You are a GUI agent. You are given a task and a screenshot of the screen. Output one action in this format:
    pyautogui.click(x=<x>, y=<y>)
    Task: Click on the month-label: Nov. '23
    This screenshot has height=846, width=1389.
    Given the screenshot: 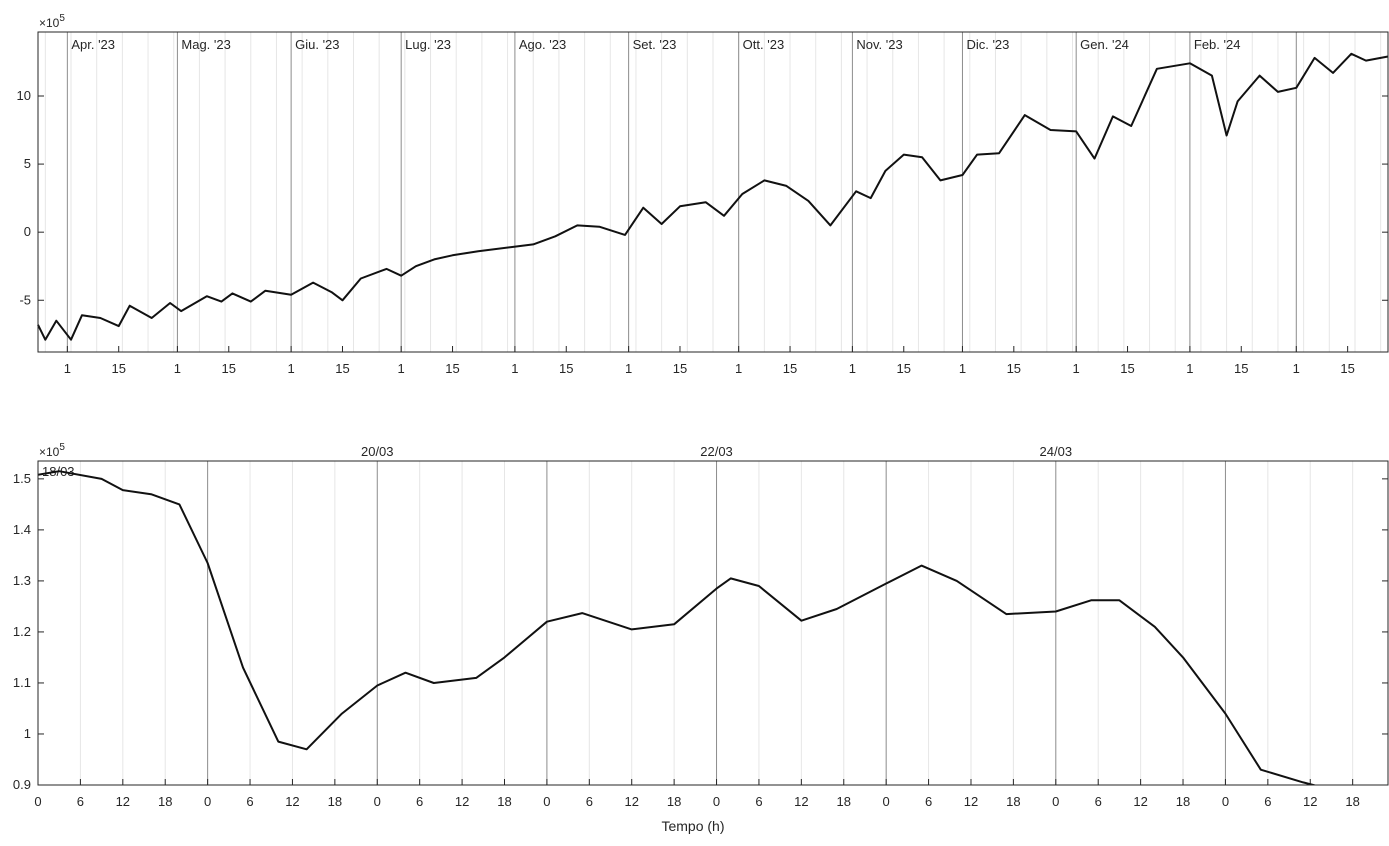 What is the action you would take?
    pyautogui.click(x=879, y=44)
    